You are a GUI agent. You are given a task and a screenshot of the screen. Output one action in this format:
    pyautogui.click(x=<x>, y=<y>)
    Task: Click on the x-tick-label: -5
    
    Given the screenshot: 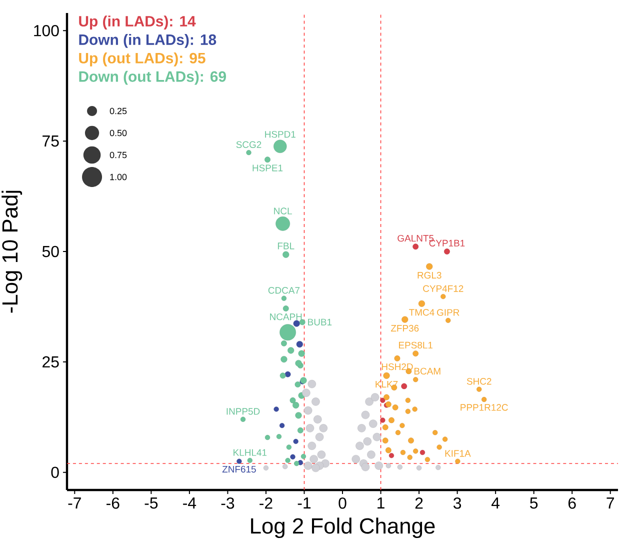 What is the action you would take?
    pyautogui.click(x=151, y=503)
    